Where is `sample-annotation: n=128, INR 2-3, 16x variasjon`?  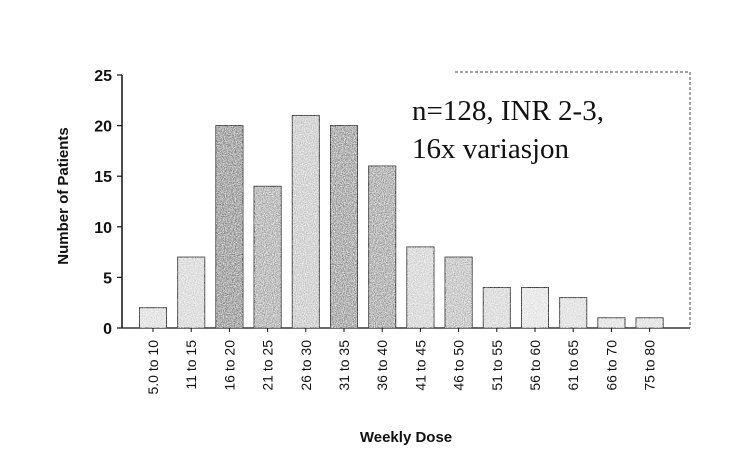
sample-annotation: n=128, INR 2-3, 16x variasjon is located at coordinates (547, 130).